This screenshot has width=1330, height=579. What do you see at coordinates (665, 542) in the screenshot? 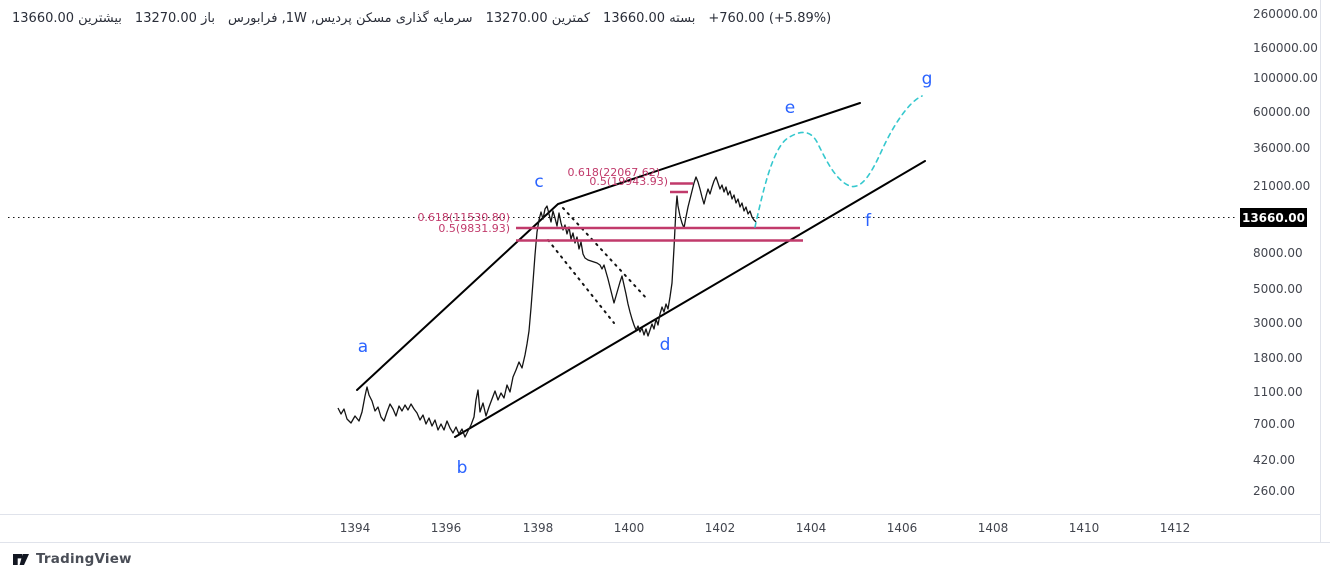
I see `footer-border` at bounding box center [665, 542].